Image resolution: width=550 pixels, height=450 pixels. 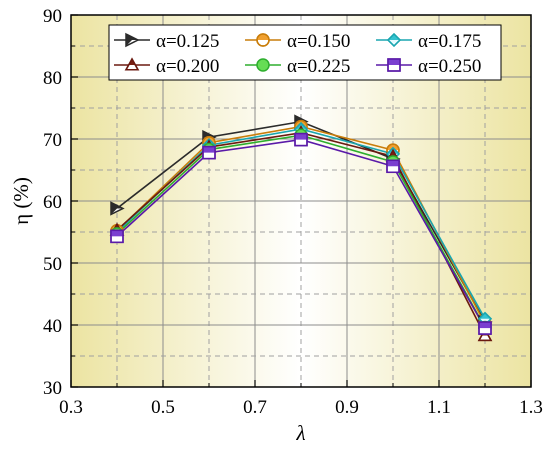 I want to click on legend-box, so click(x=305, y=52).